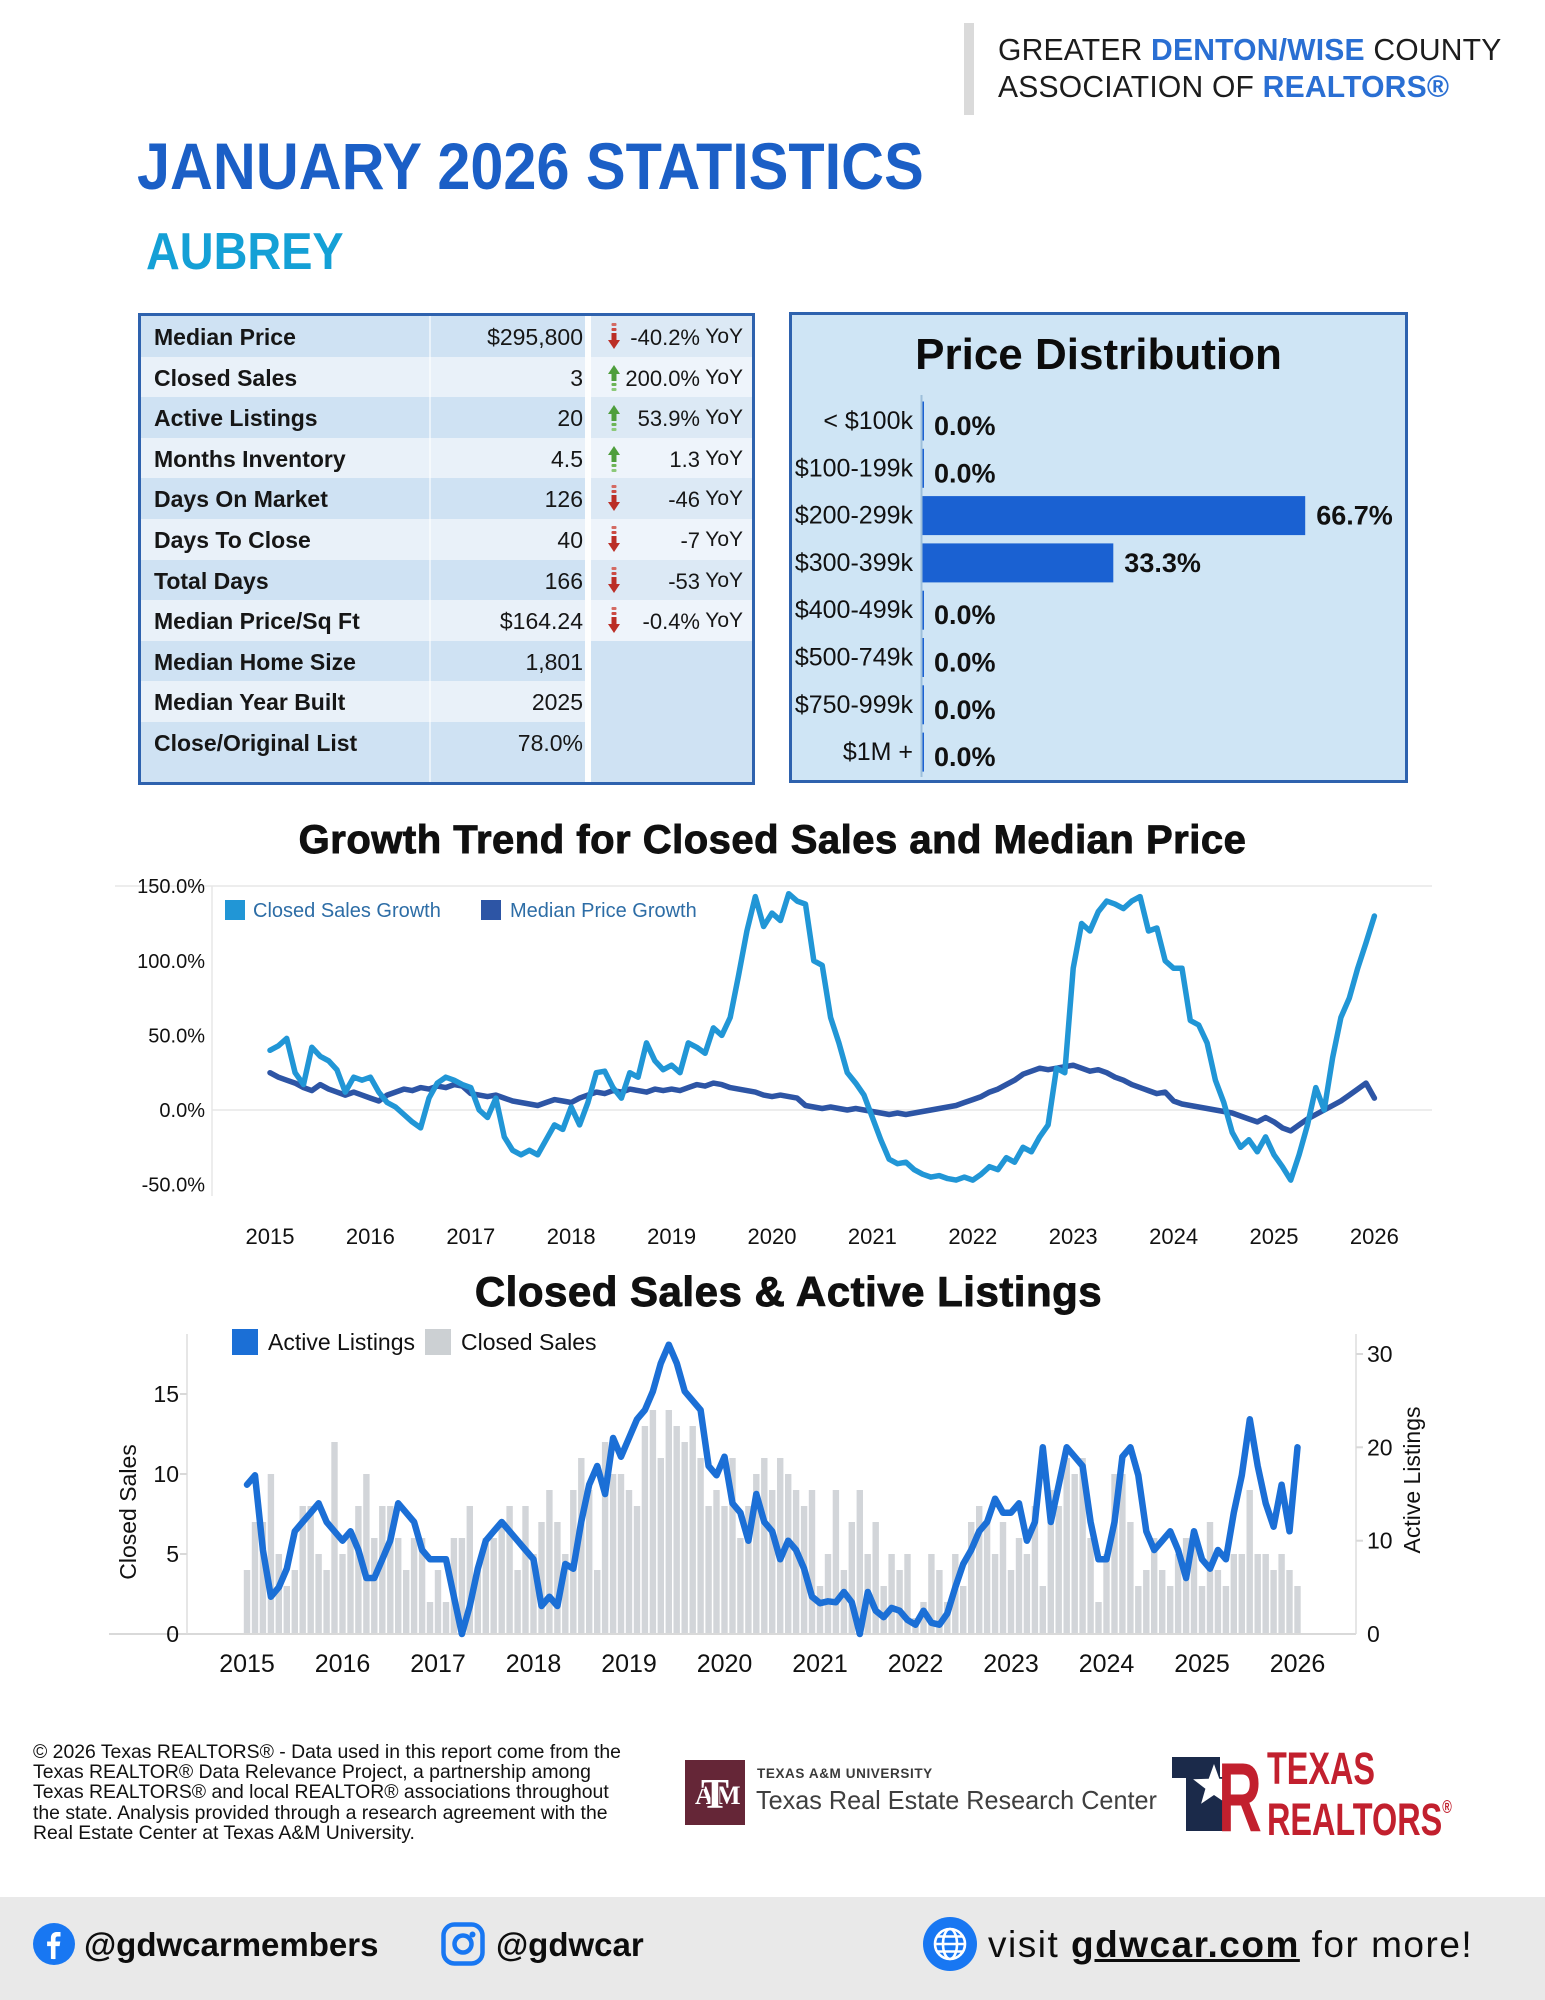 This screenshot has height=2000, width=1545. Describe the element at coordinates (347, 911) in the screenshot. I see `svg-text: Closed Sales Growth` at that location.